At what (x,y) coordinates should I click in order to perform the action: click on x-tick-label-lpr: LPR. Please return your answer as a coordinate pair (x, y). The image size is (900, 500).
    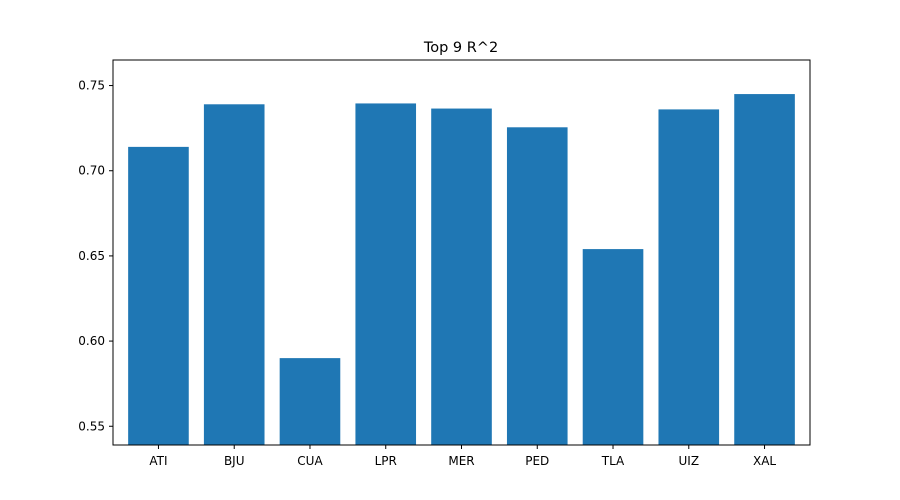
    Looking at the image, I should click on (386, 461).